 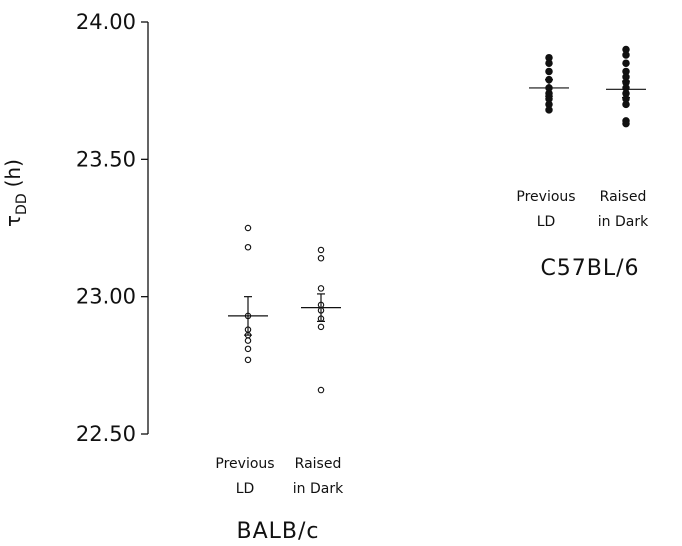 I want to click on y-axis-title: τDD (h), so click(x=15, y=193).